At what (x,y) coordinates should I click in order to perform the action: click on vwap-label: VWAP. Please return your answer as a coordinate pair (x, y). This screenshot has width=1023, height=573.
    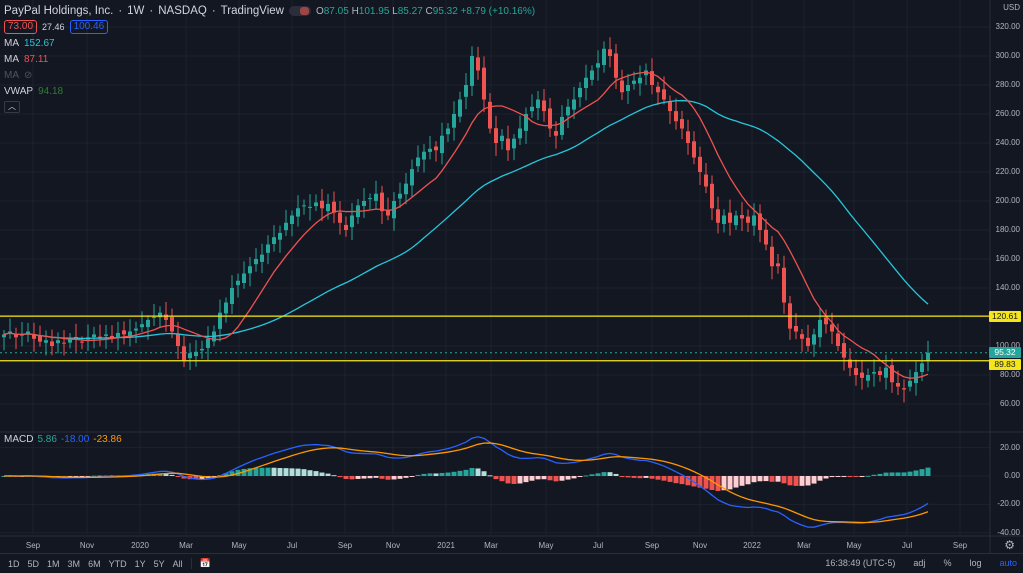
    Looking at the image, I should click on (19, 91).